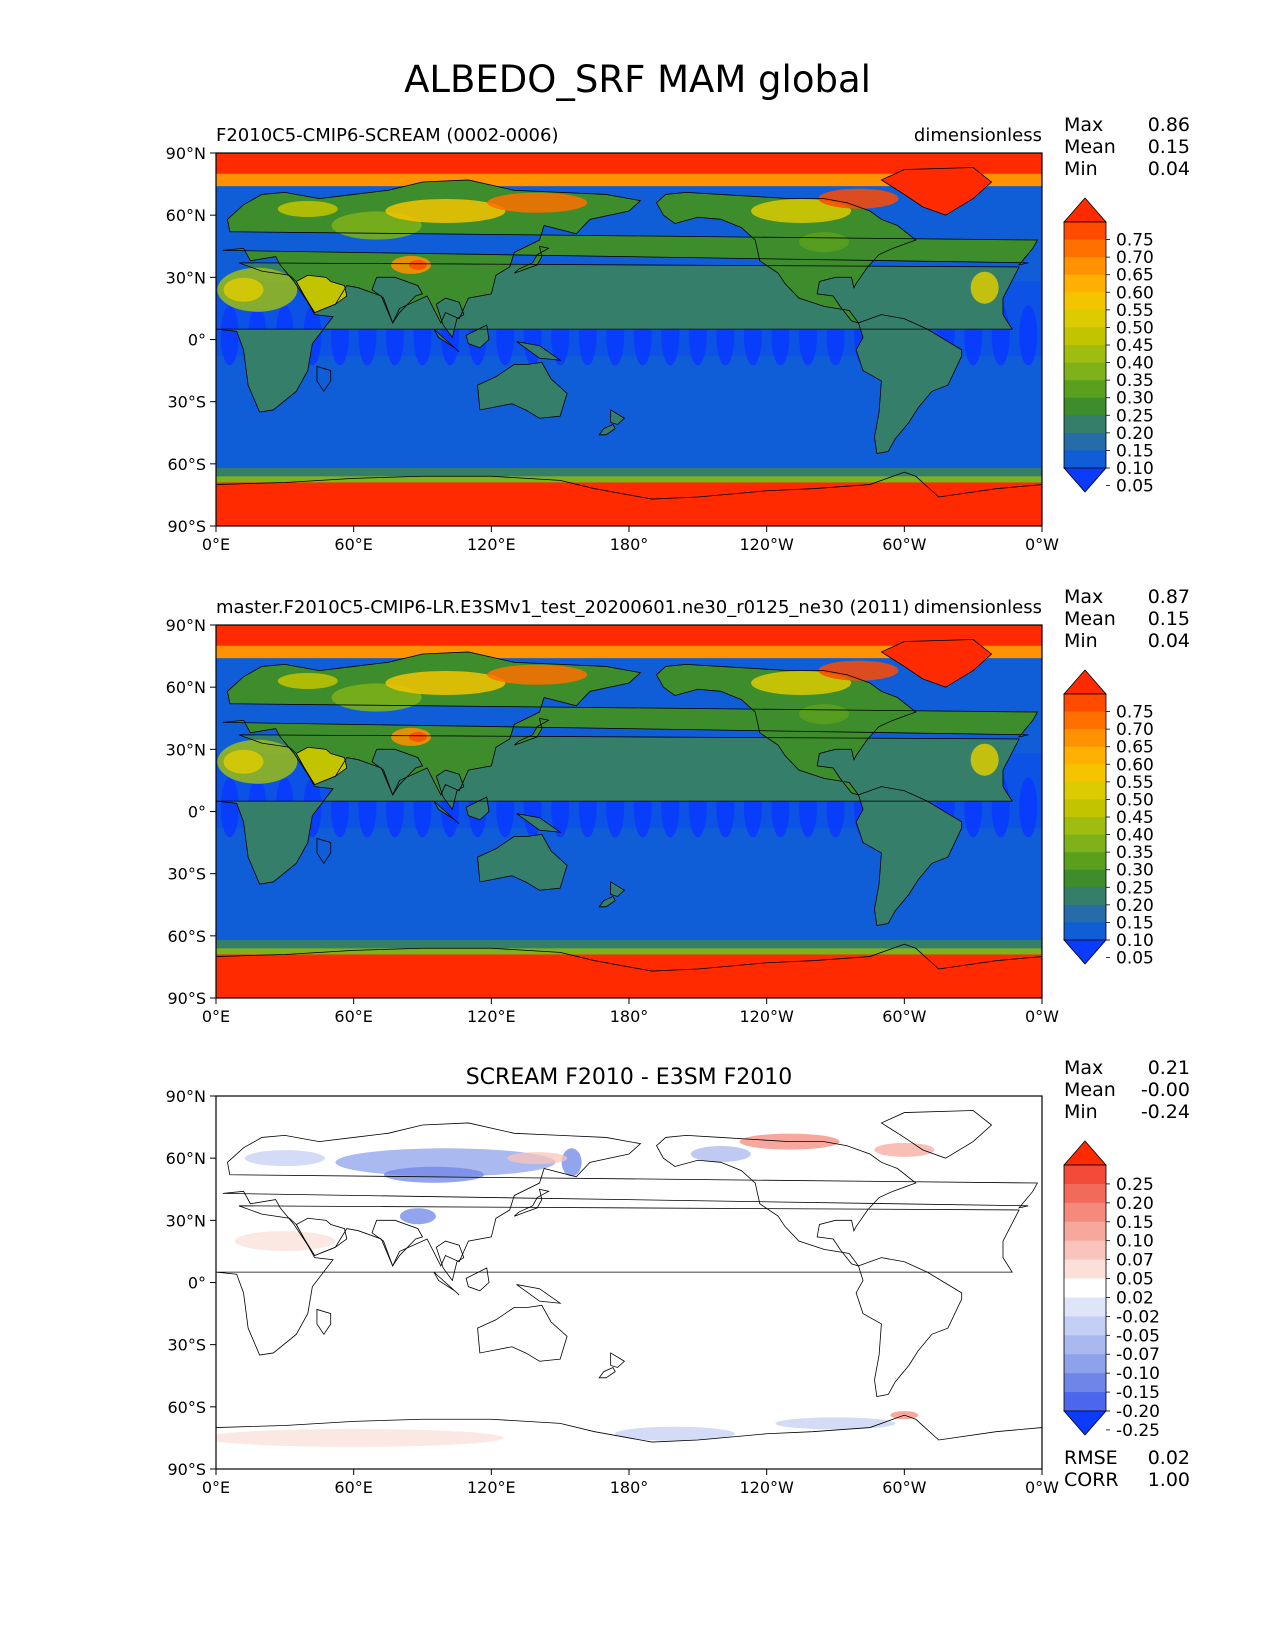  Describe the element at coordinates (904, 544) in the screenshot. I see `x-tick-label: 60°W` at that location.